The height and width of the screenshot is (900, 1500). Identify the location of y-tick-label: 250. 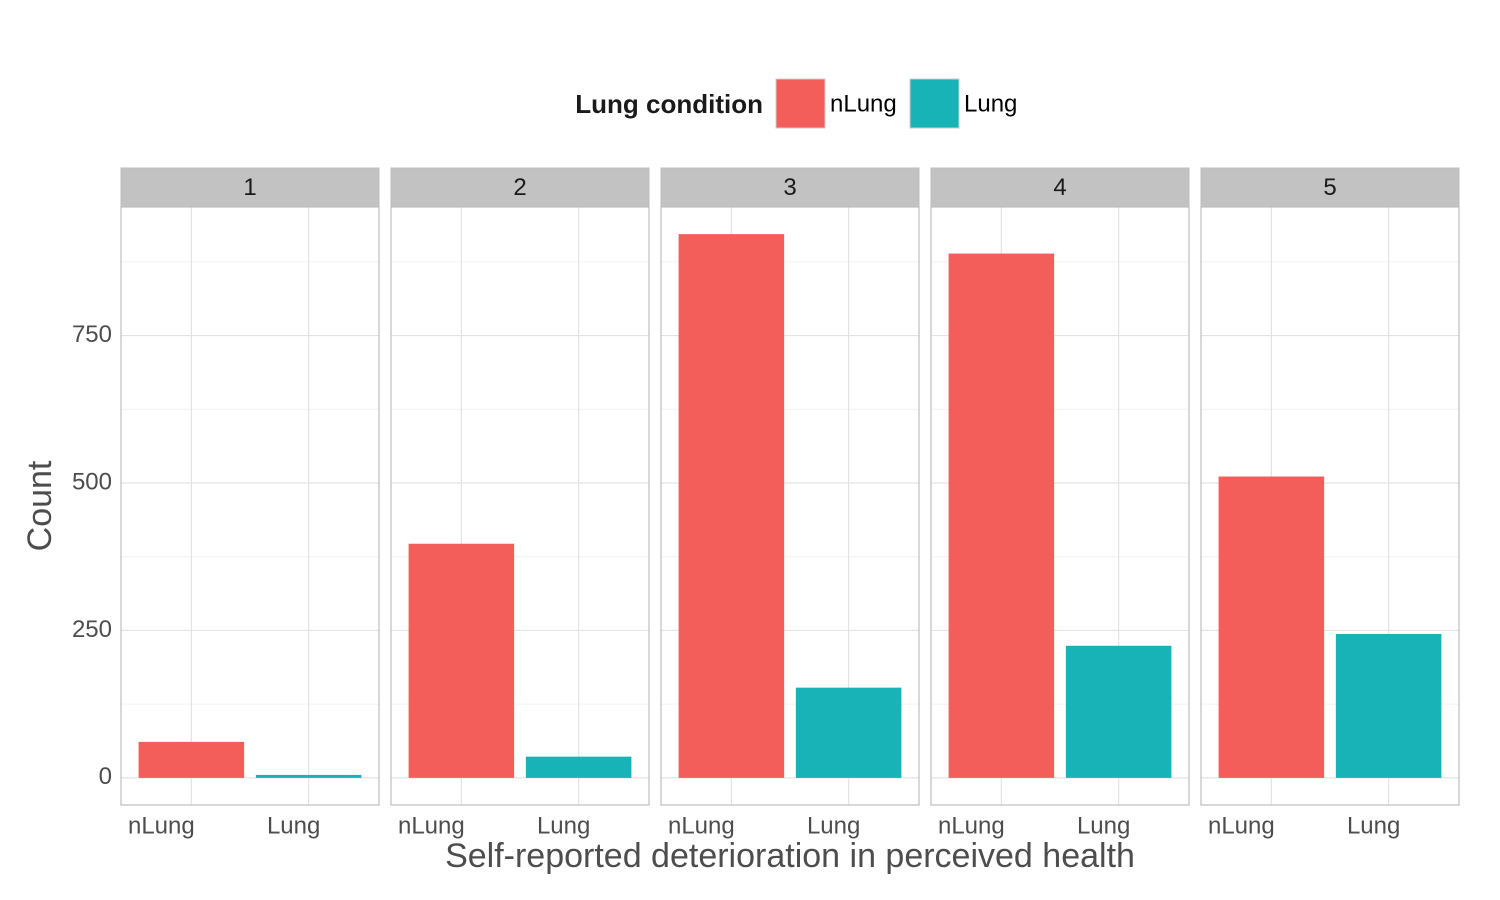
(92, 629).